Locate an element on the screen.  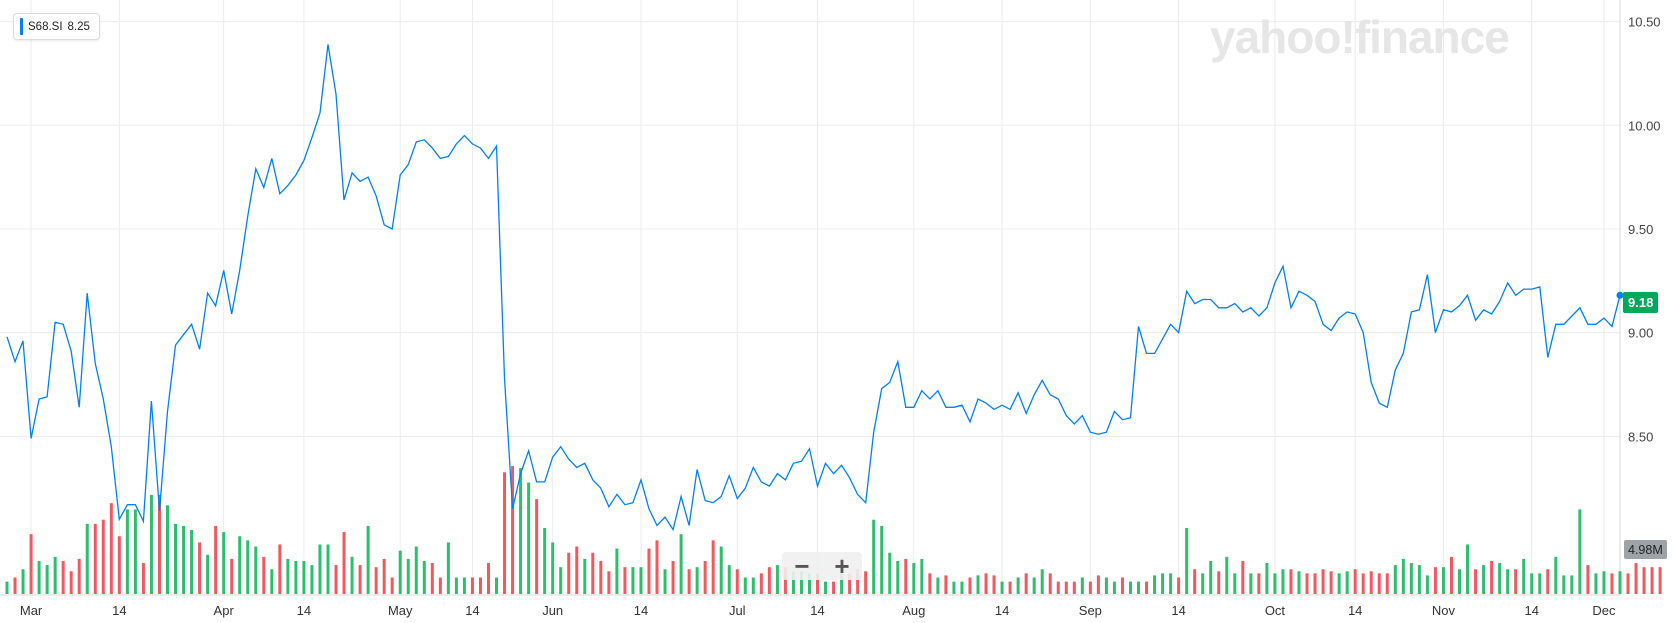
yahoo-finance-logo: yahoo!finance is located at coordinates (1360, 37).